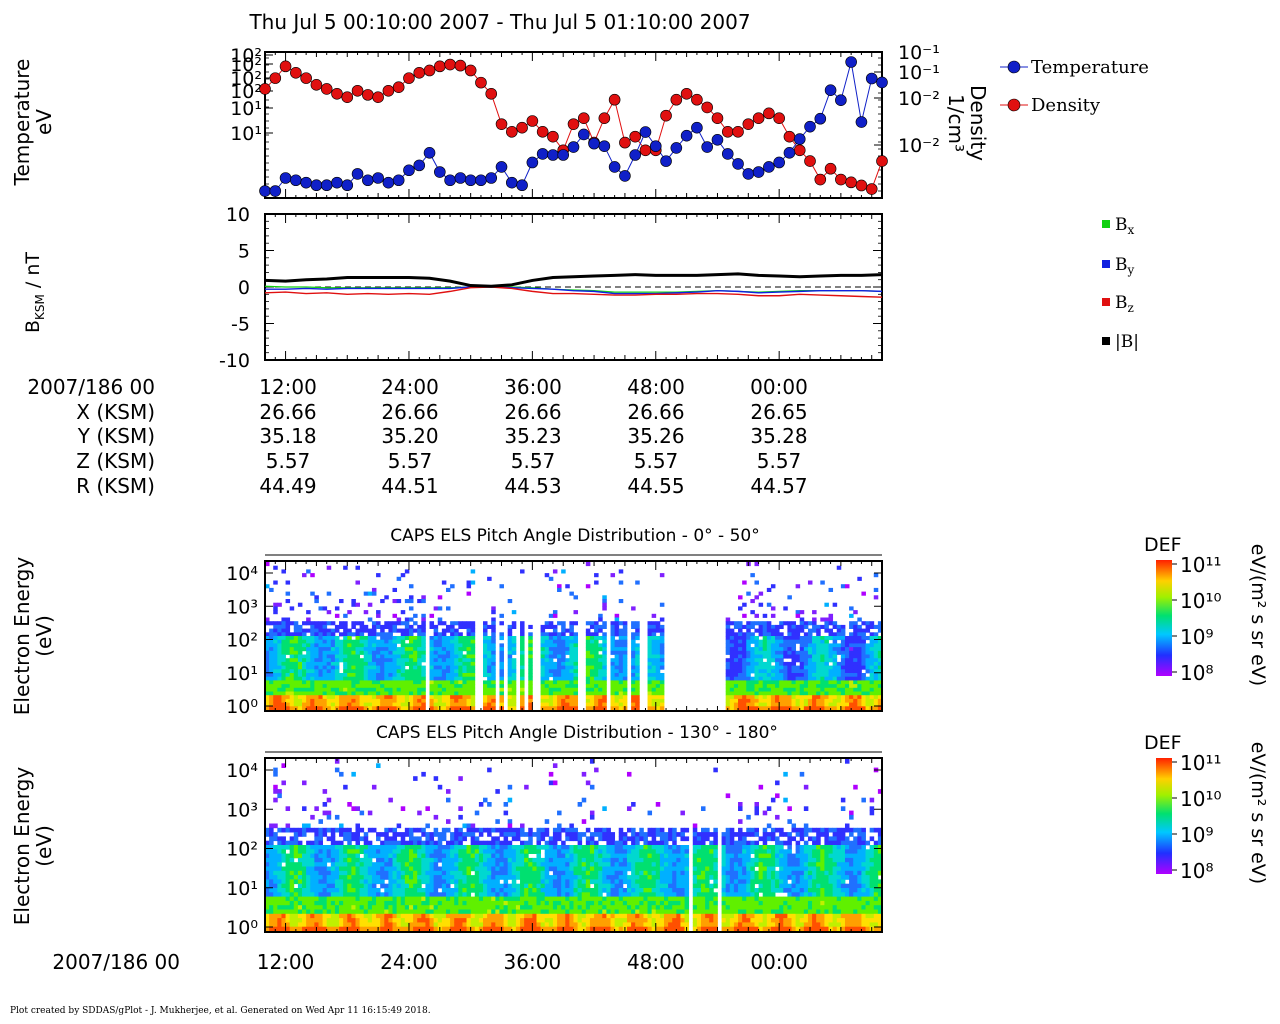  What do you see at coordinates (296, 180) in the screenshot?
I see `temperature-point` at bounding box center [296, 180].